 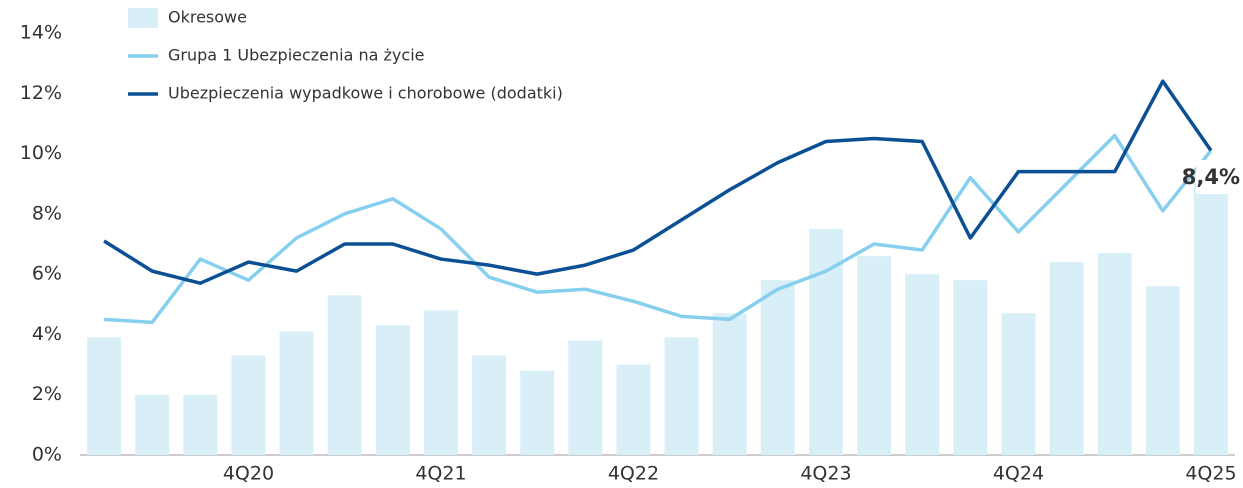 I want to click on y-tick-label: 10%, so click(x=41, y=153).